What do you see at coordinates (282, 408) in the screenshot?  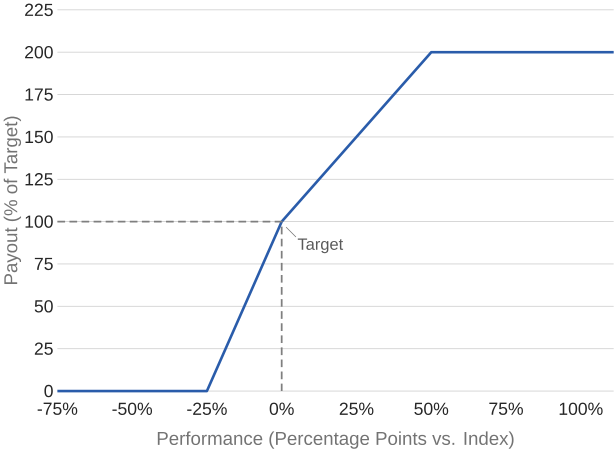 I see `x-tick-label: 0%` at bounding box center [282, 408].